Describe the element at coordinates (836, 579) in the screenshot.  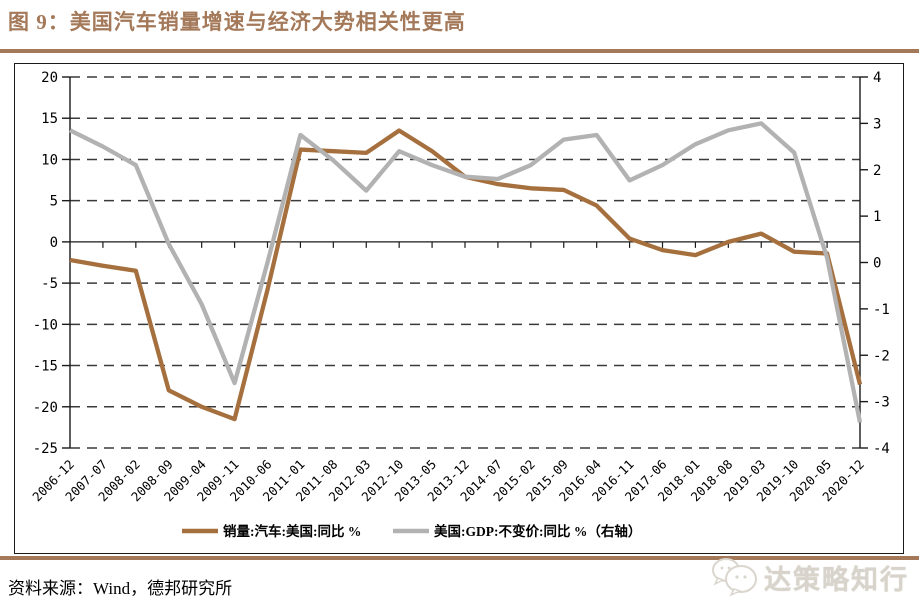
I see `watermark-text: 达策略知行` at that location.